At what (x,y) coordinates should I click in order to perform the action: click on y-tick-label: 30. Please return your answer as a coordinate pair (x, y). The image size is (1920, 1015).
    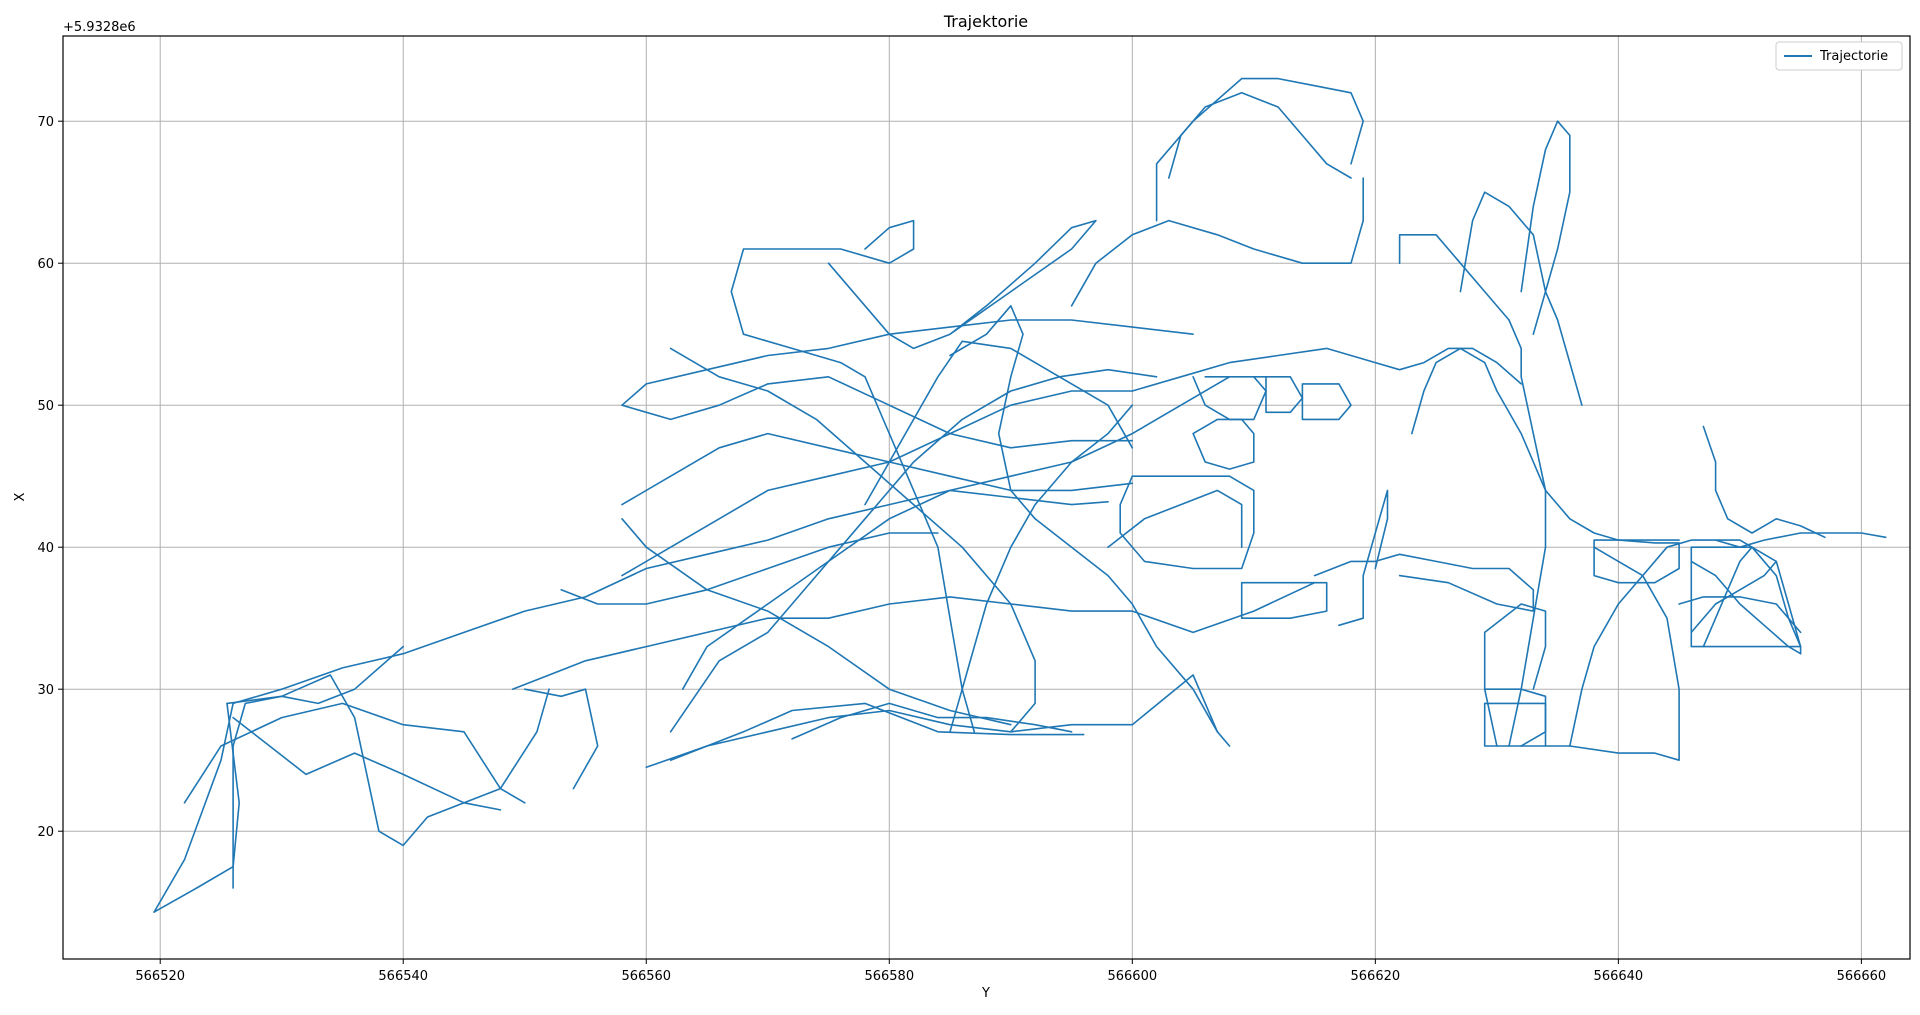
    Looking at the image, I should click on (45, 690).